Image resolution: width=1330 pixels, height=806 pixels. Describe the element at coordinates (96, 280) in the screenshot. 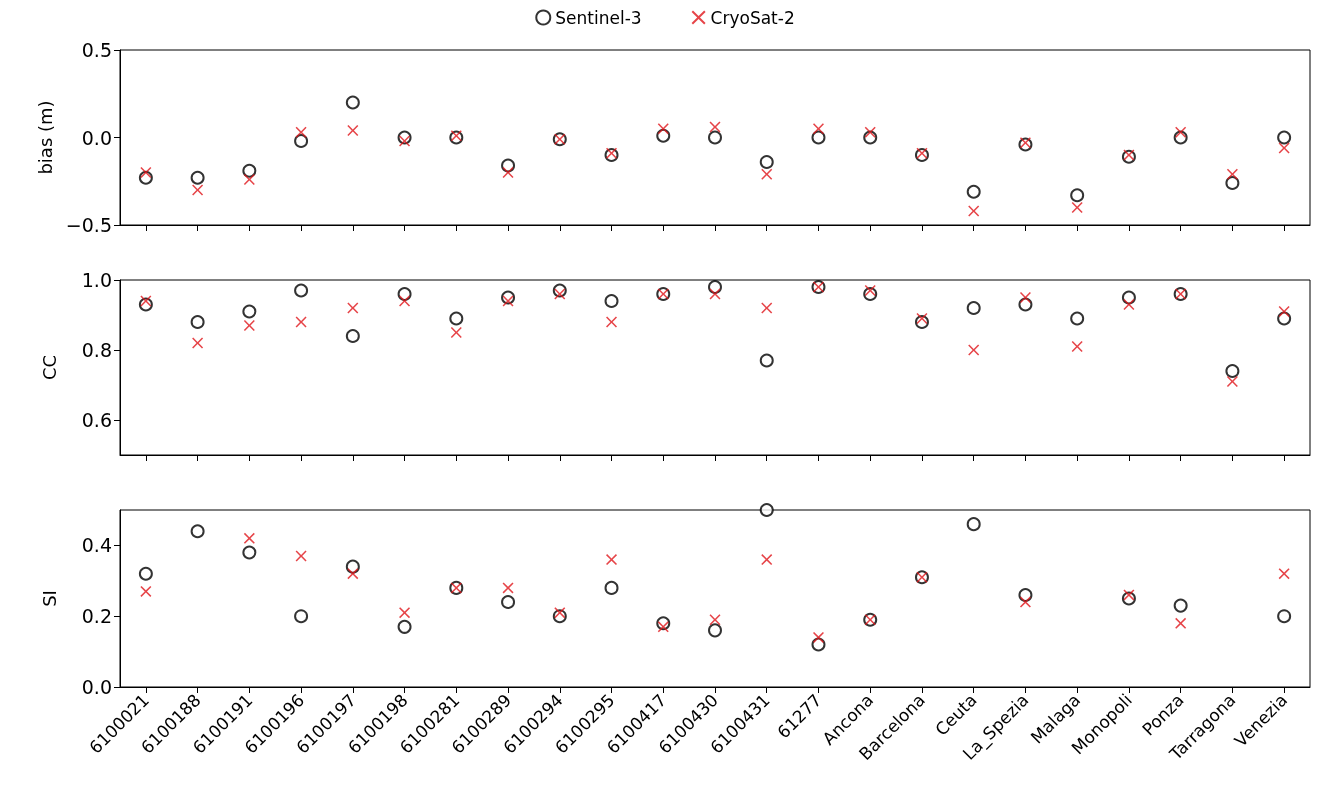

I see `y-tick-label: 1.0` at that location.